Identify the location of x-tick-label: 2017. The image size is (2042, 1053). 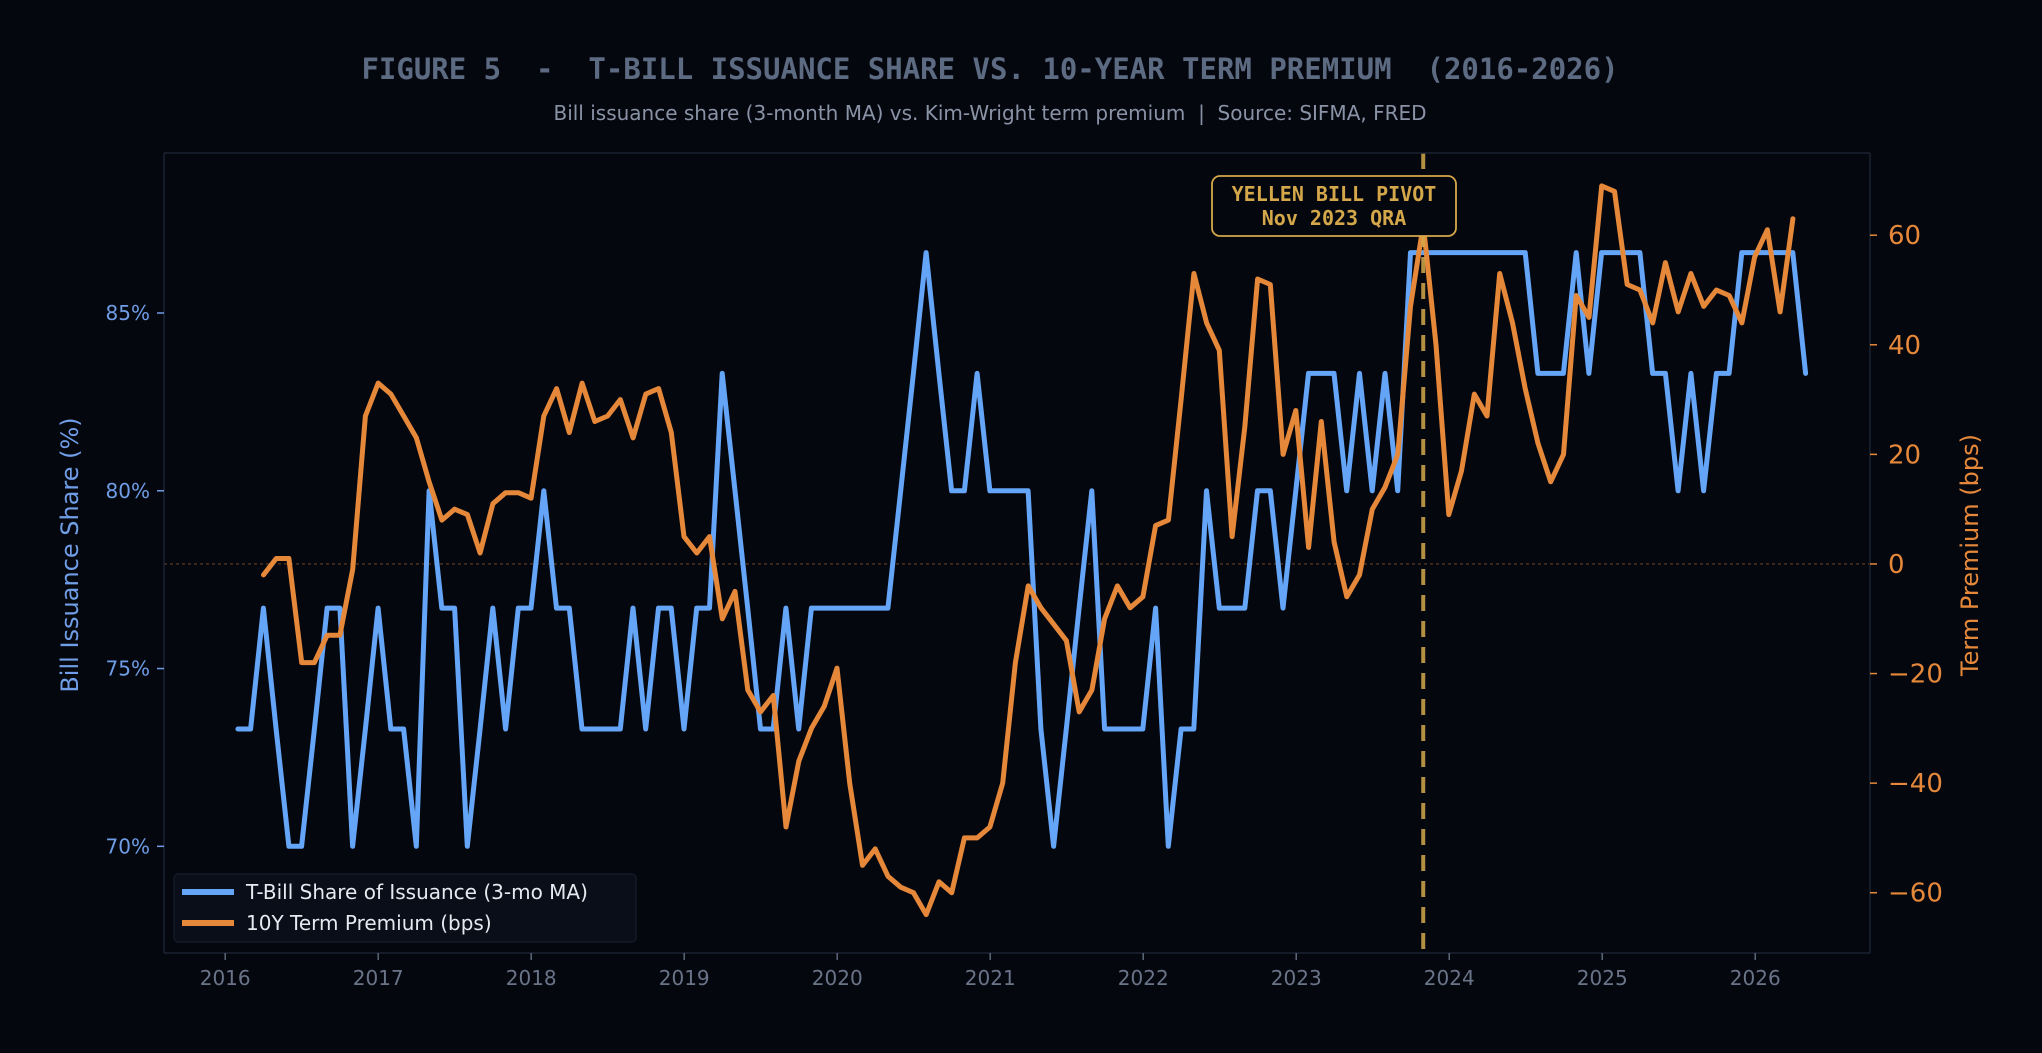
(378, 978).